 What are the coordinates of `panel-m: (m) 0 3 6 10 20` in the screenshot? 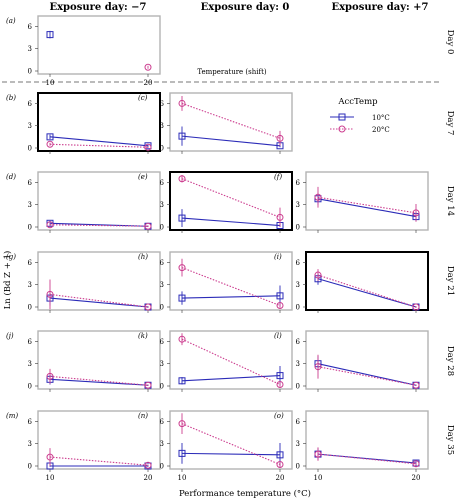 It's located at (83, 446).